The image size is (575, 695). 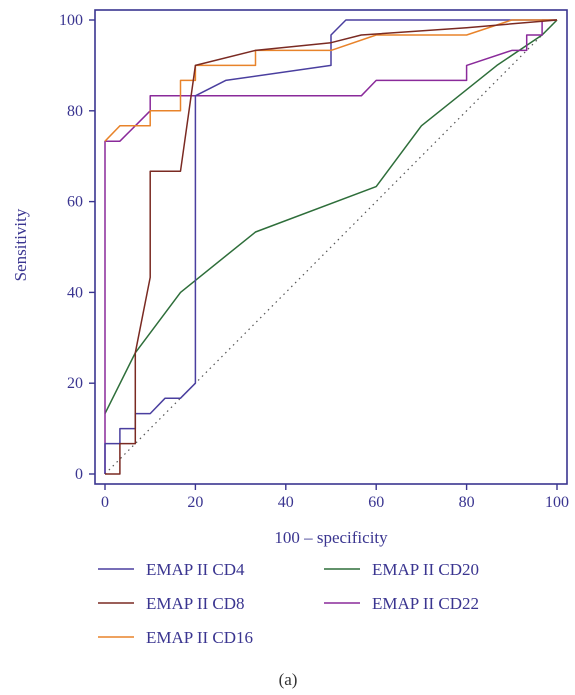 I want to click on x-tick-label: 60, so click(x=376, y=502).